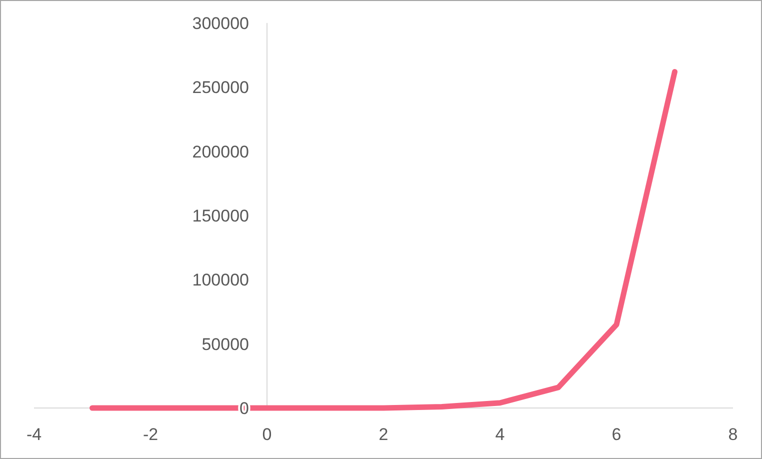  Describe the element at coordinates (267, 434) in the screenshot. I see `x-tick-label: 0` at that location.